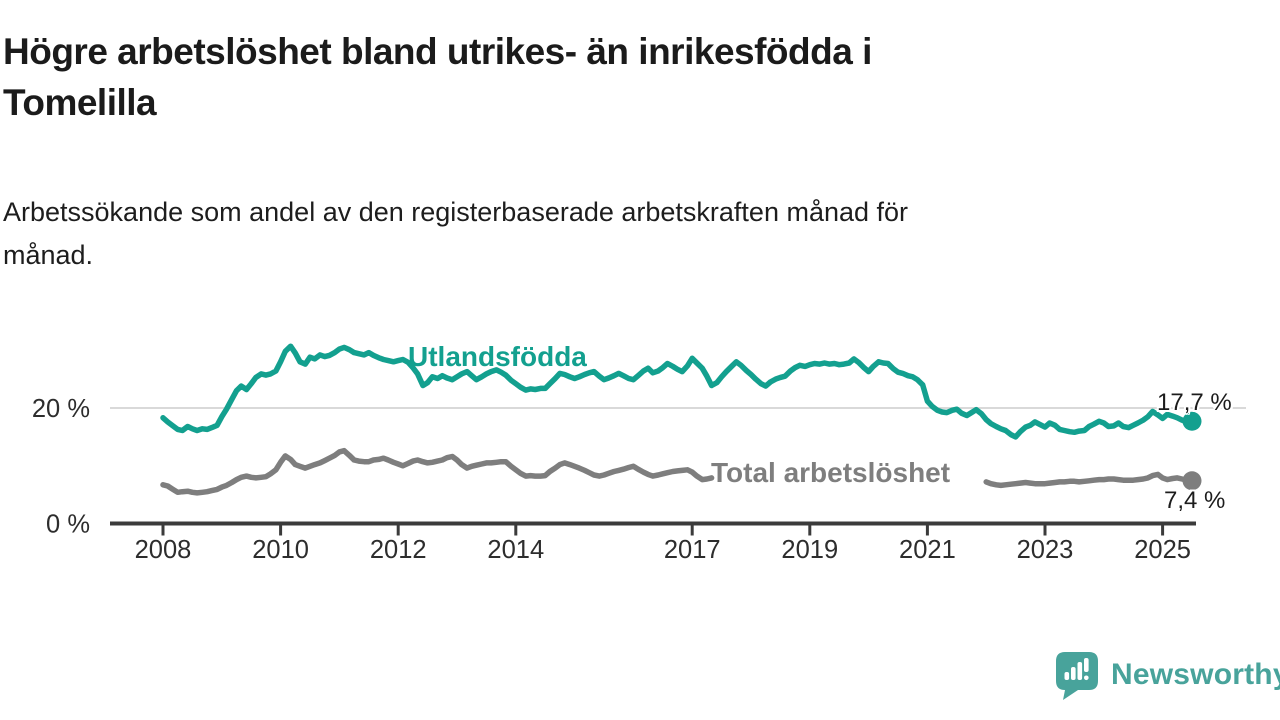  Describe the element at coordinates (809, 550) in the screenshot. I see `x-tick-label-2019: 2019` at that location.